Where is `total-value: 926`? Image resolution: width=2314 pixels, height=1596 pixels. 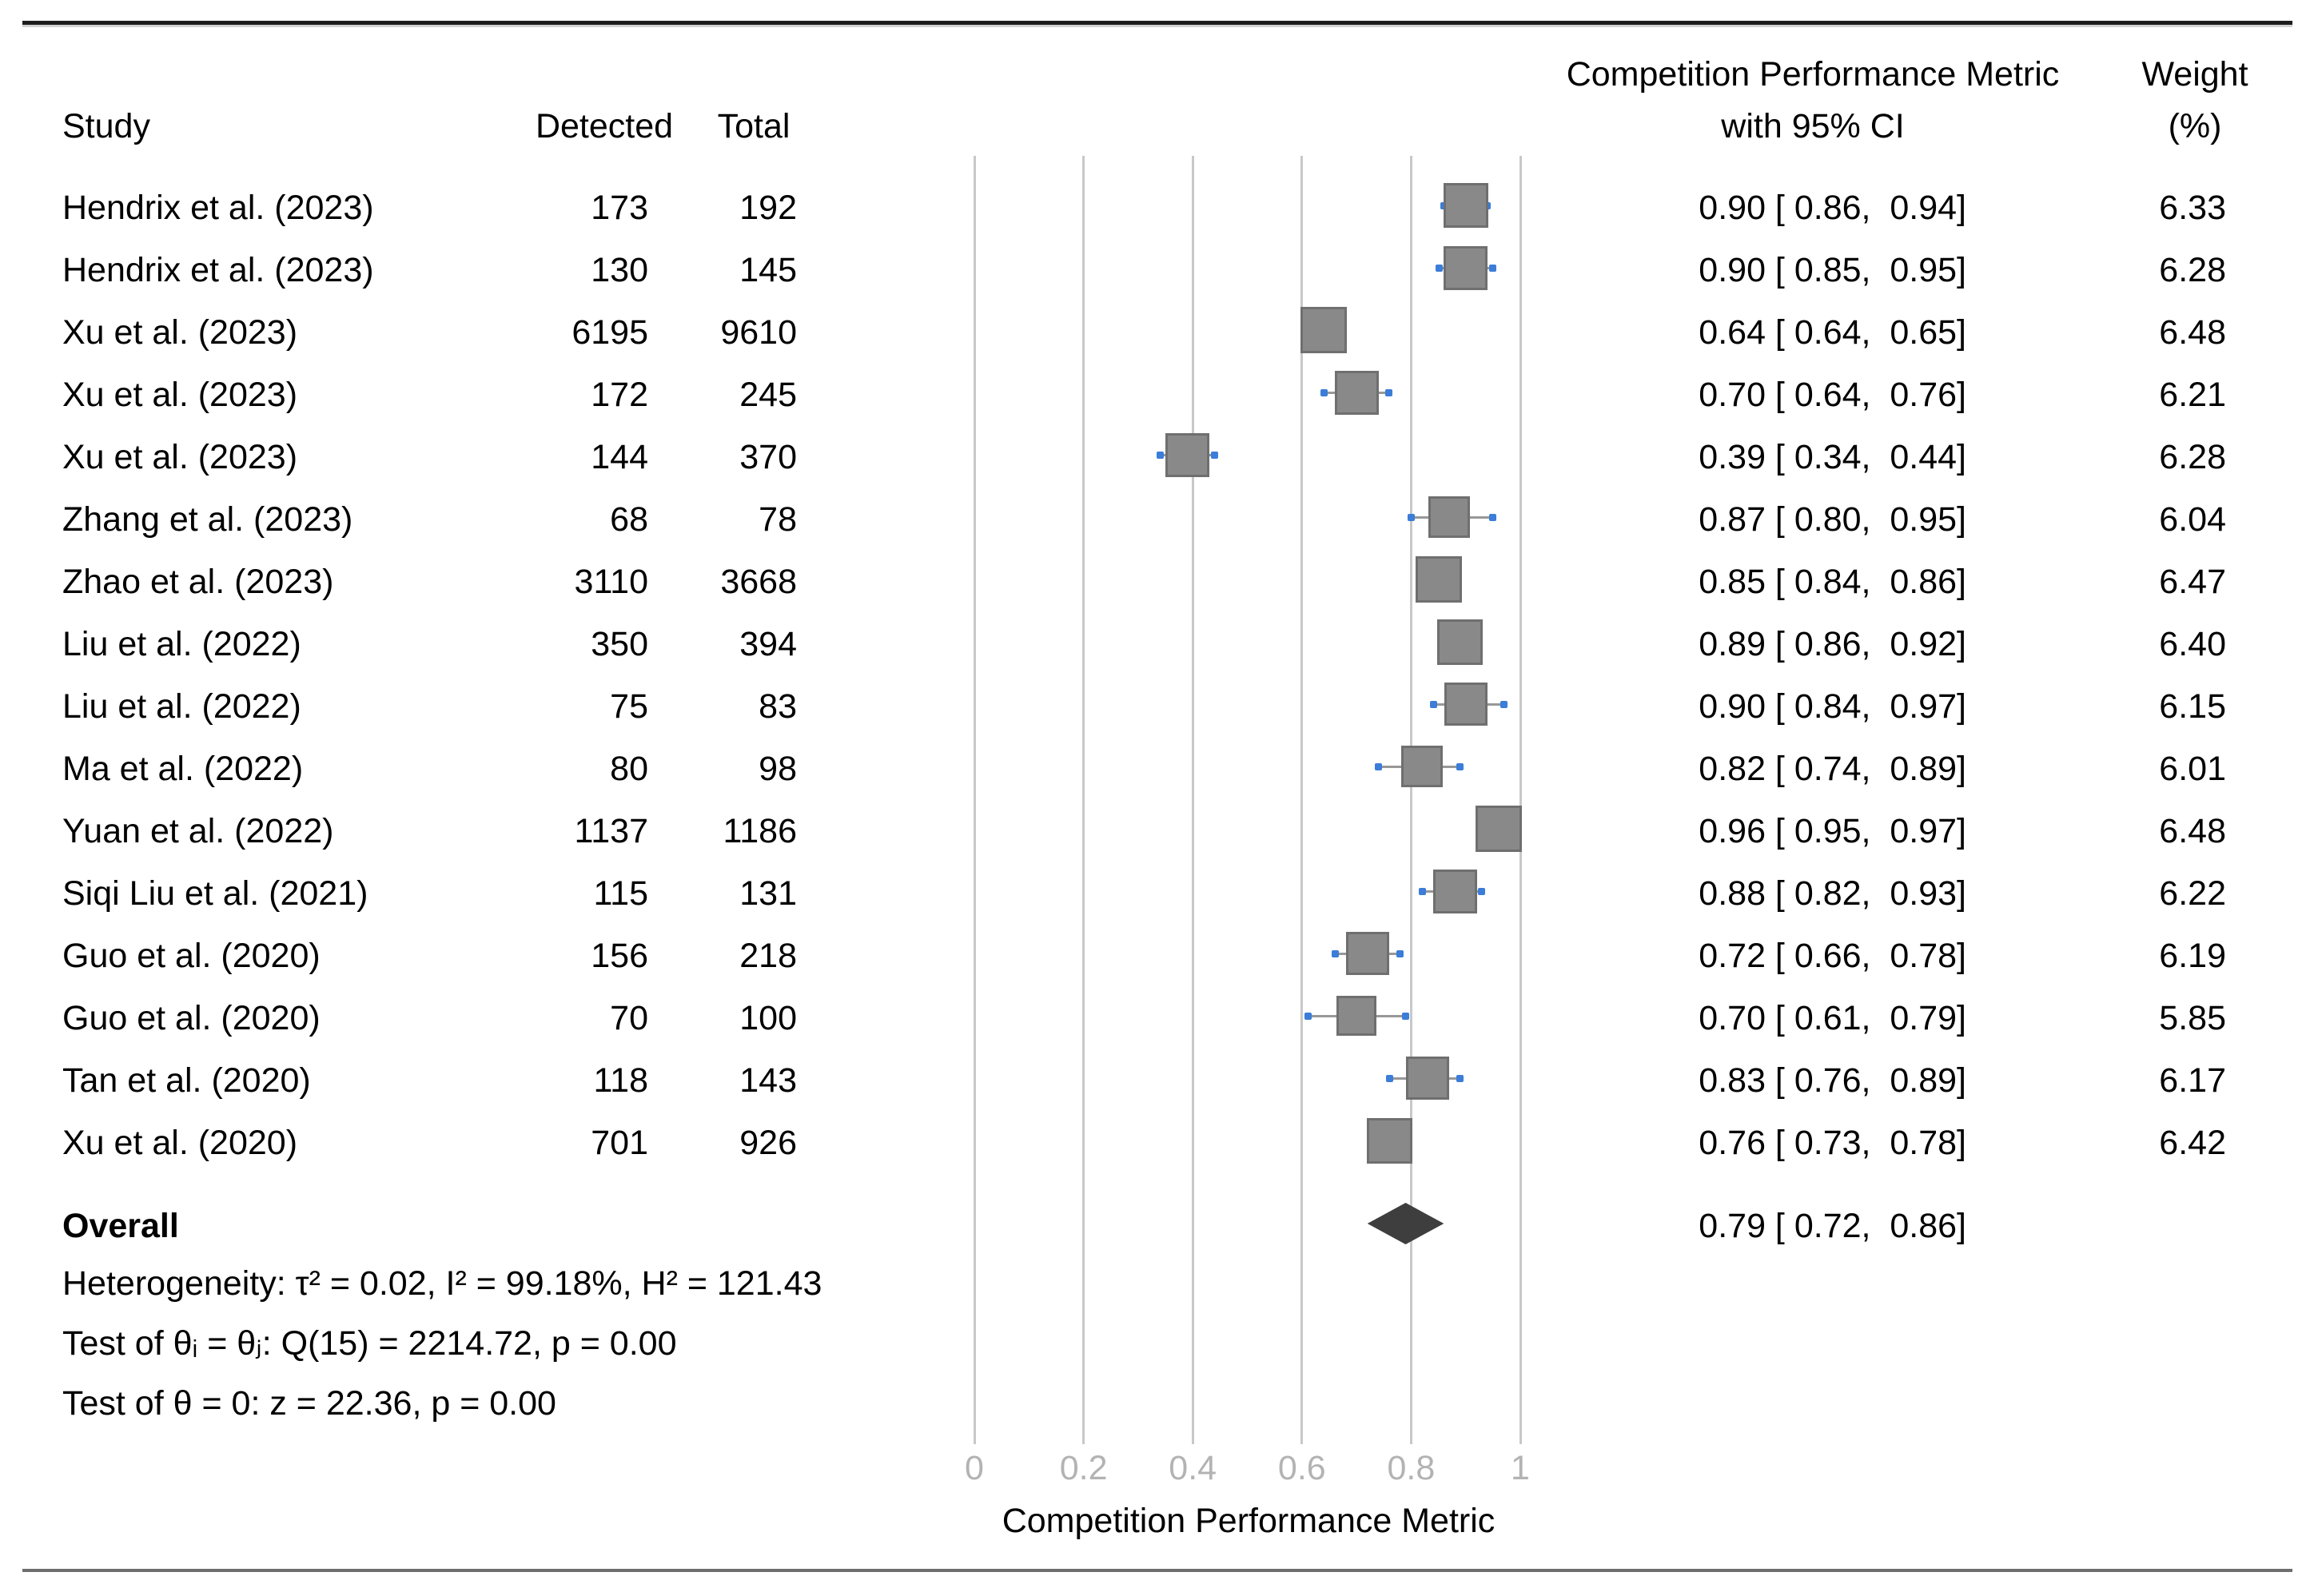 total-value: 926 is located at coordinates (768, 1143).